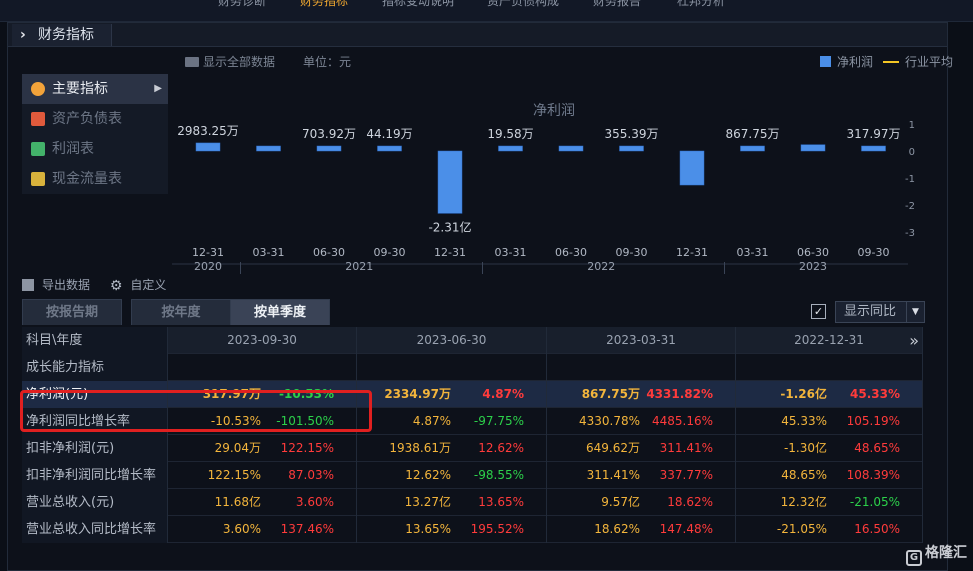 The image size is (973, 571). What do you see at coordinates (280, 312) in the screenshot?
I see `tab-period-2: 按单季度` at bounding box center [280, 312].